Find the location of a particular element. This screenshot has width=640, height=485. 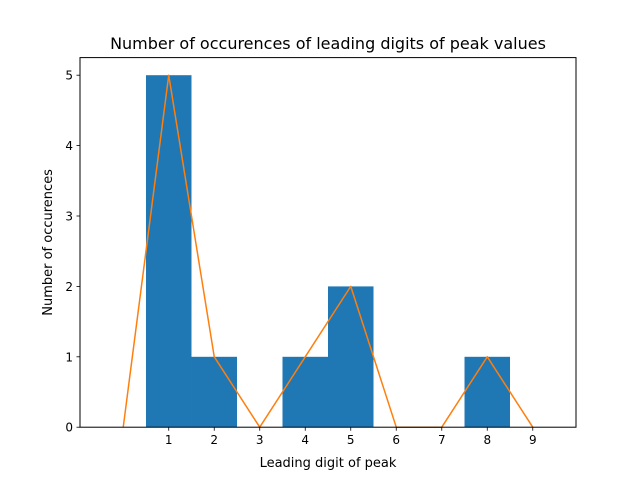

y-tick-label-0: 0 is located at coordinates (69, 428).